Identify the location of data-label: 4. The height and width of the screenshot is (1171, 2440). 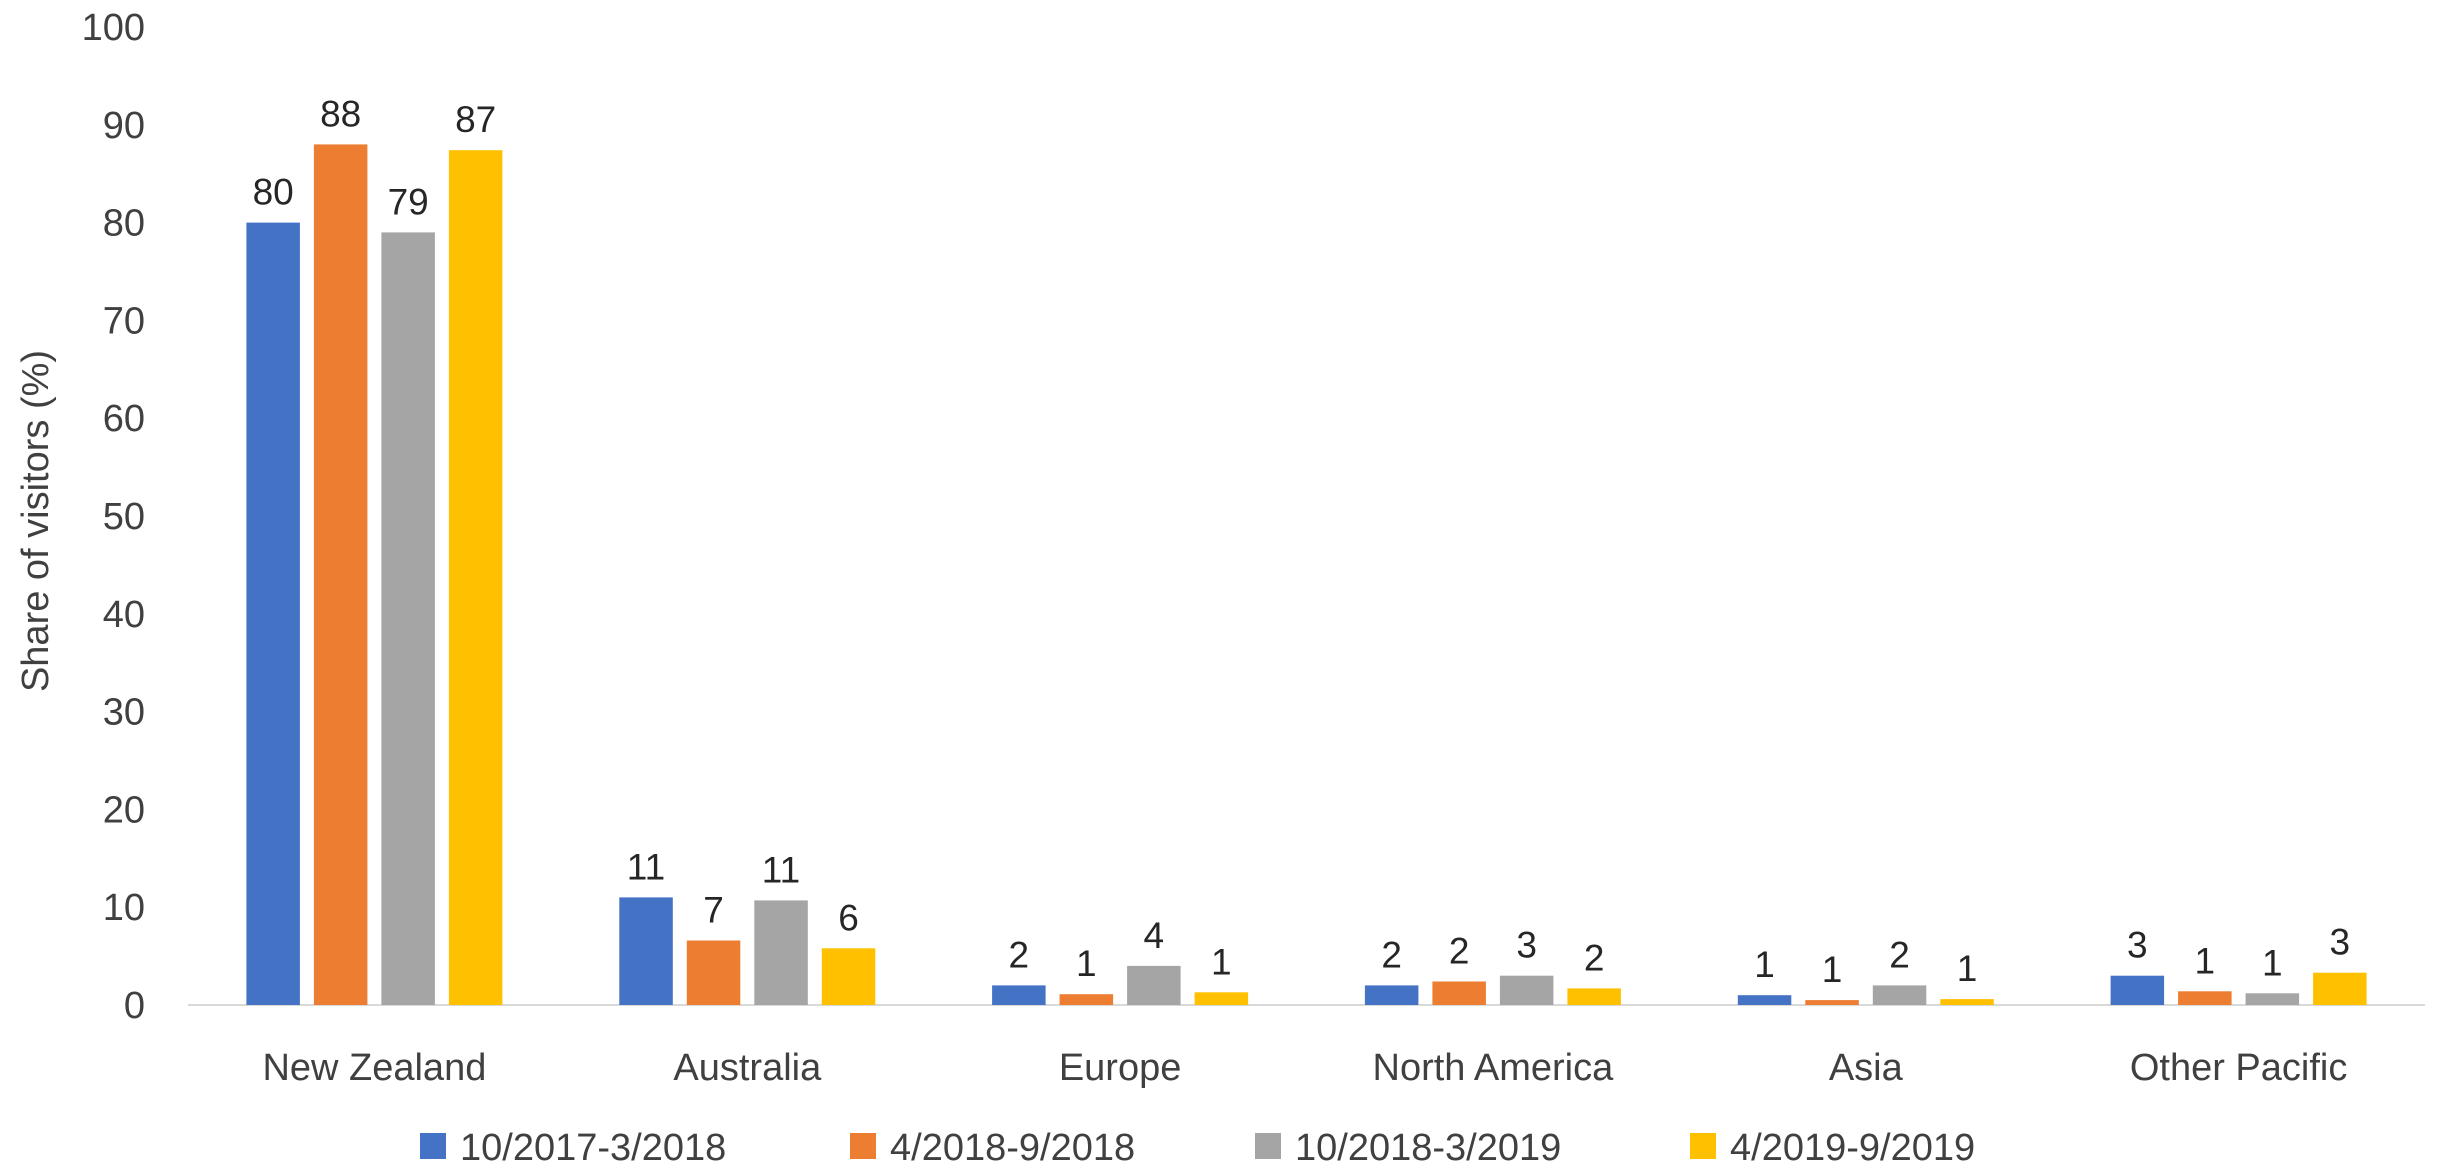
(1154, 935).